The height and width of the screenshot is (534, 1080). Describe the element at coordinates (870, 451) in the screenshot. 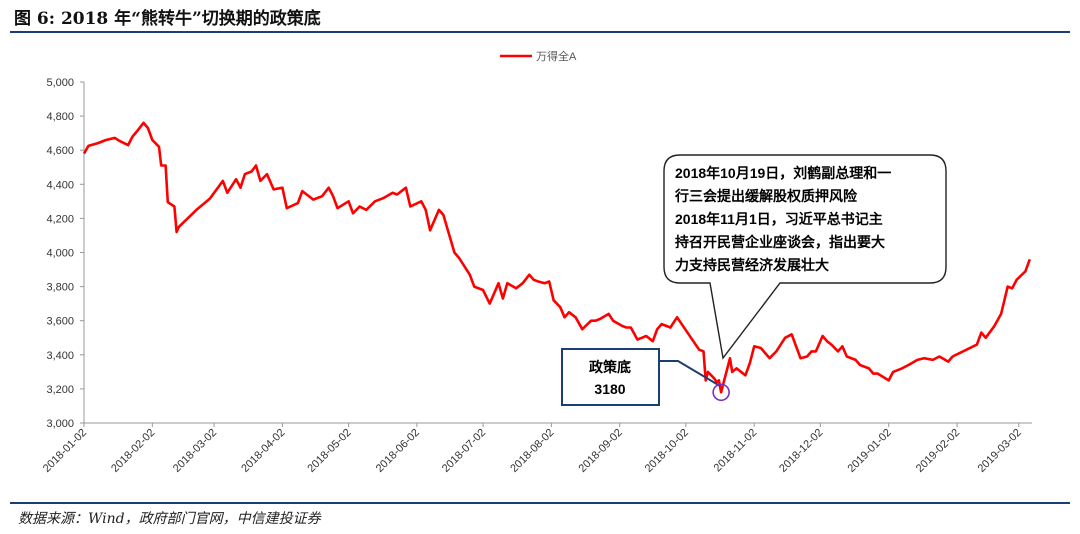

I see `x-tick-label: 2019-01-02` at that location.